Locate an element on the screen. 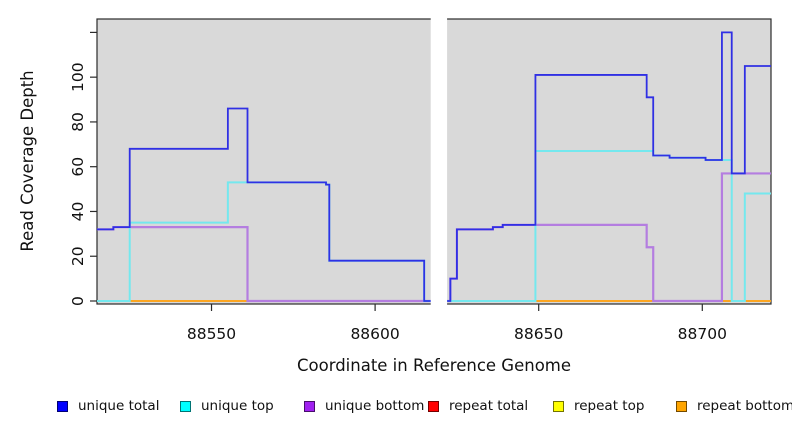  legend-swatch-unique-total is located at coordinates (62, 406).